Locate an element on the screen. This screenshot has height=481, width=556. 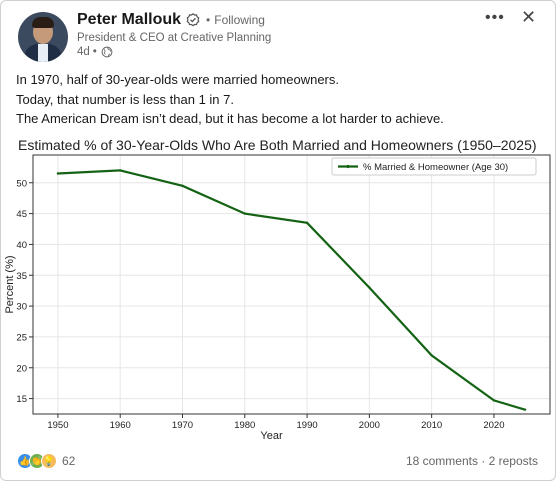
x-tick-label: 1980 is located at coordinates (244, 425).